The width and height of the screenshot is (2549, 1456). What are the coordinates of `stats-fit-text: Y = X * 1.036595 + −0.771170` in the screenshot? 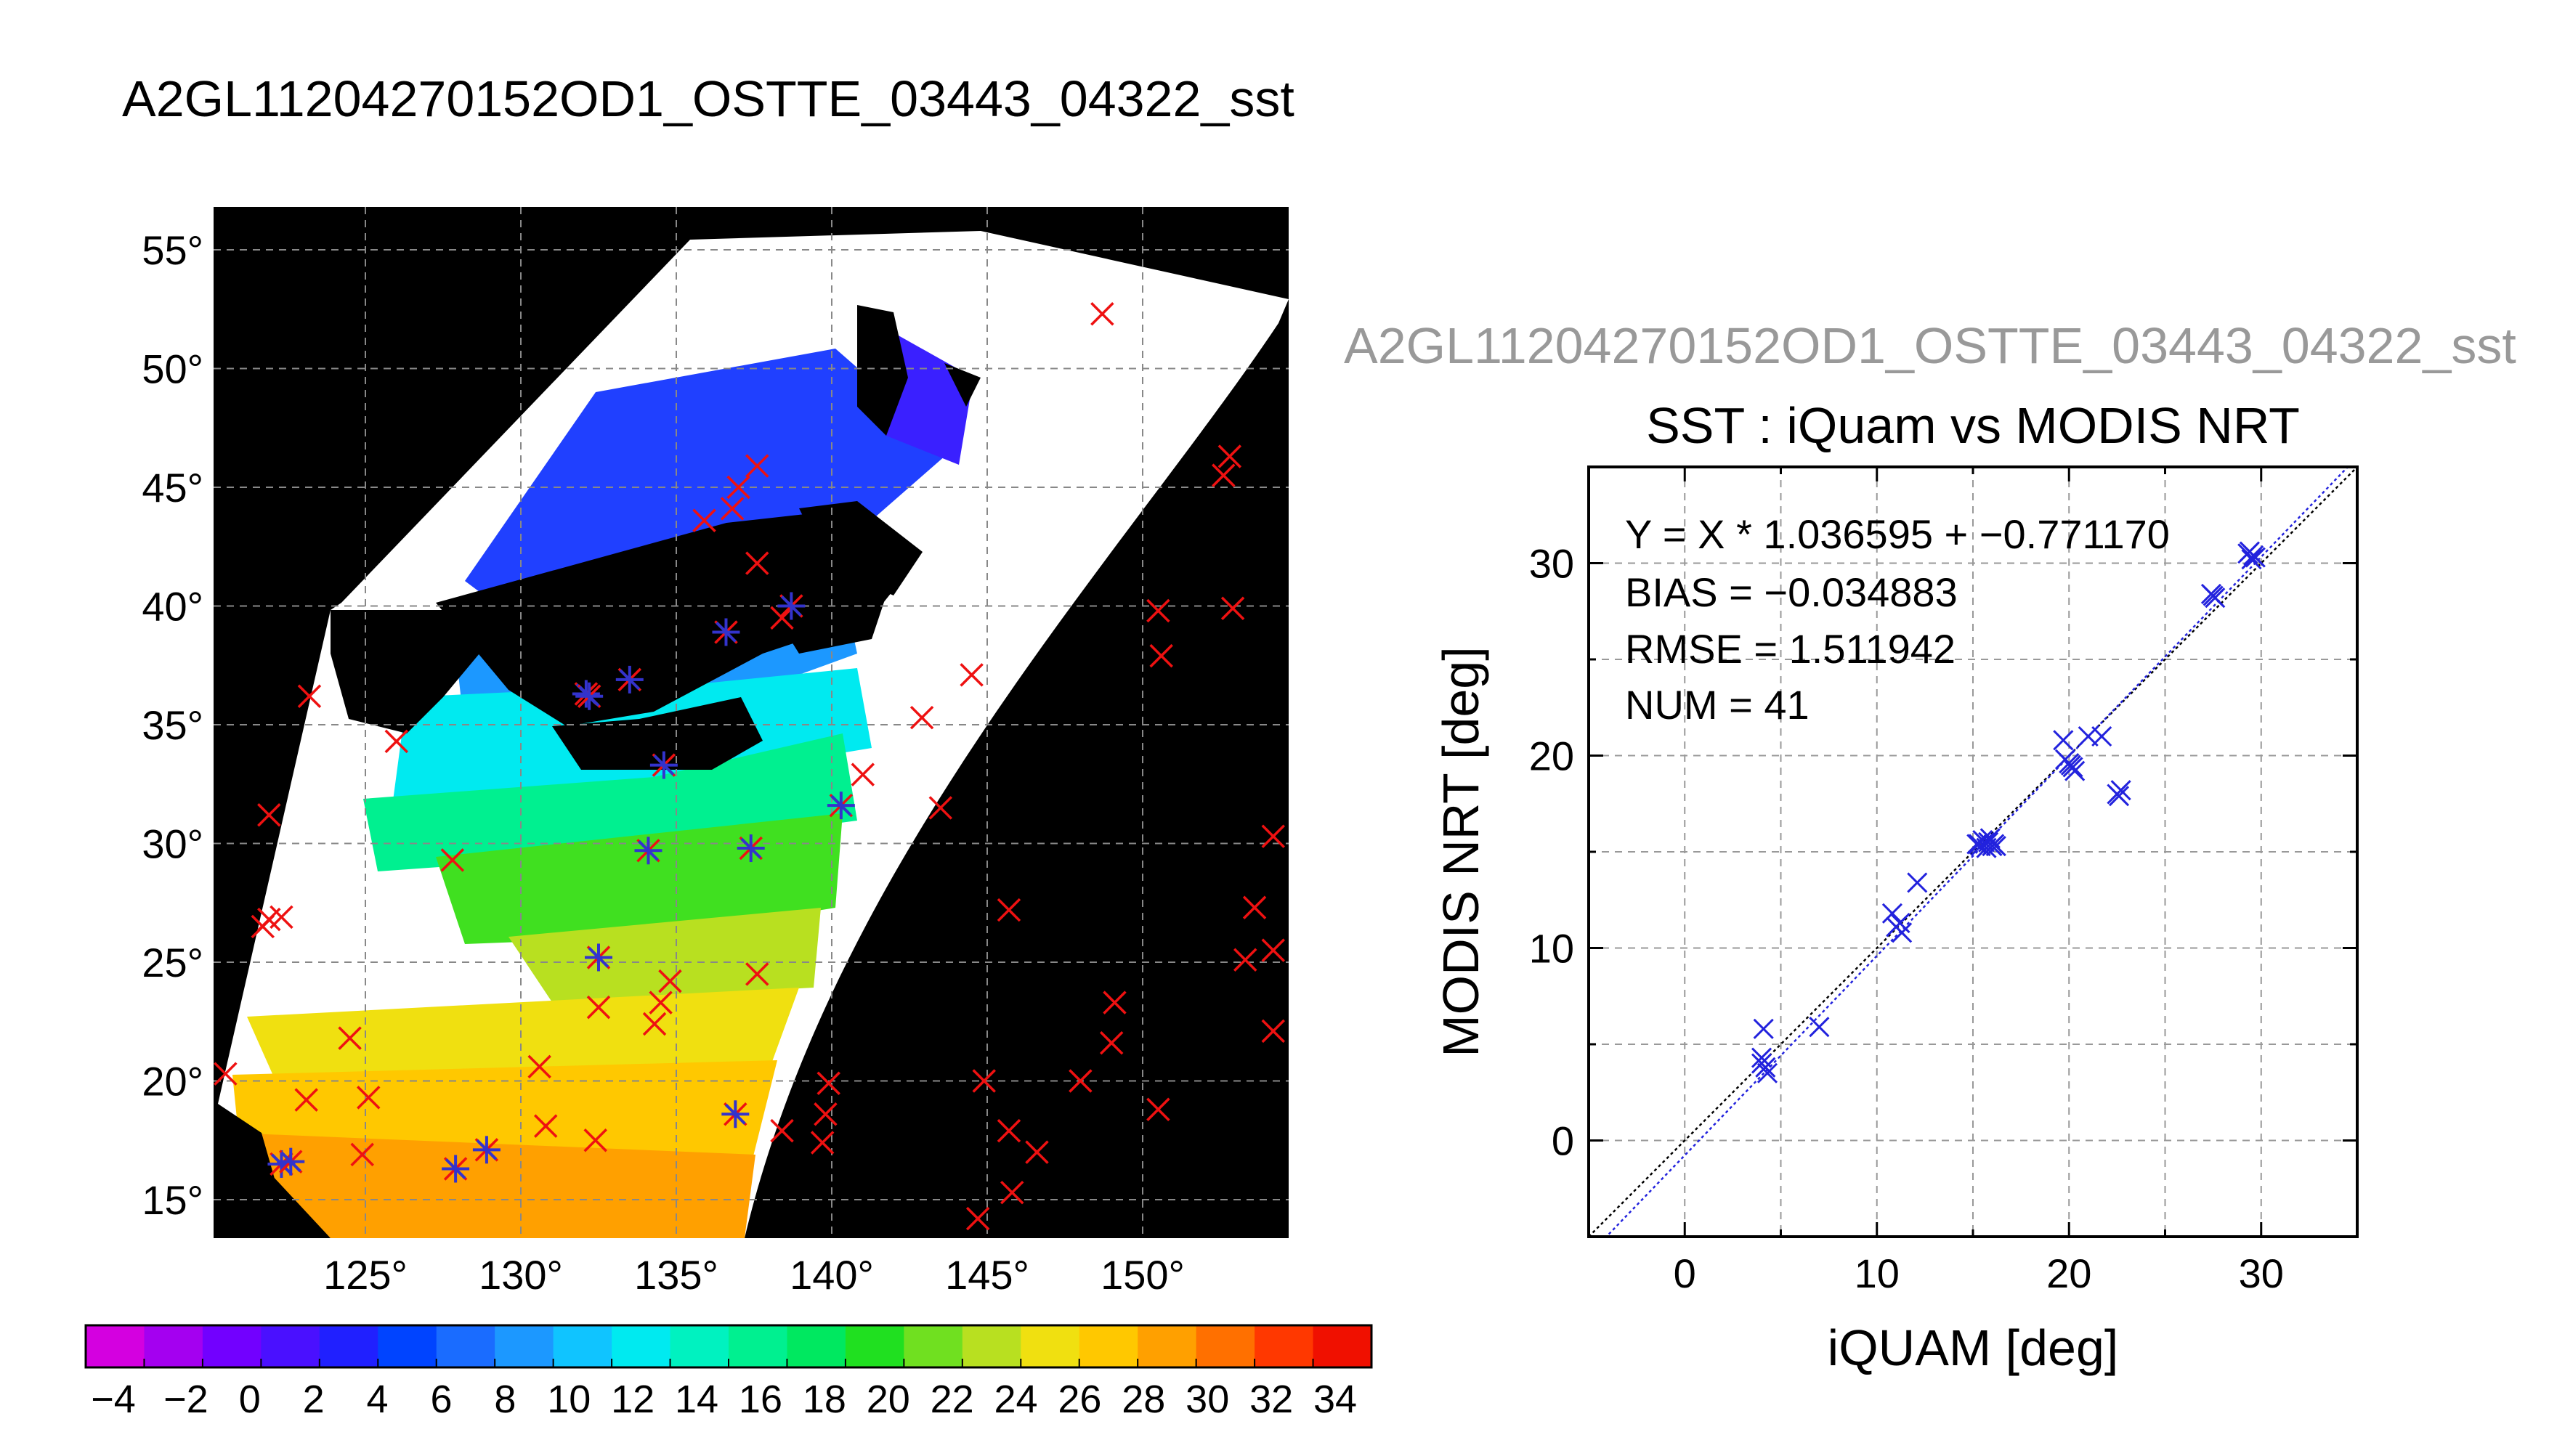 It's located at (1898, 534).